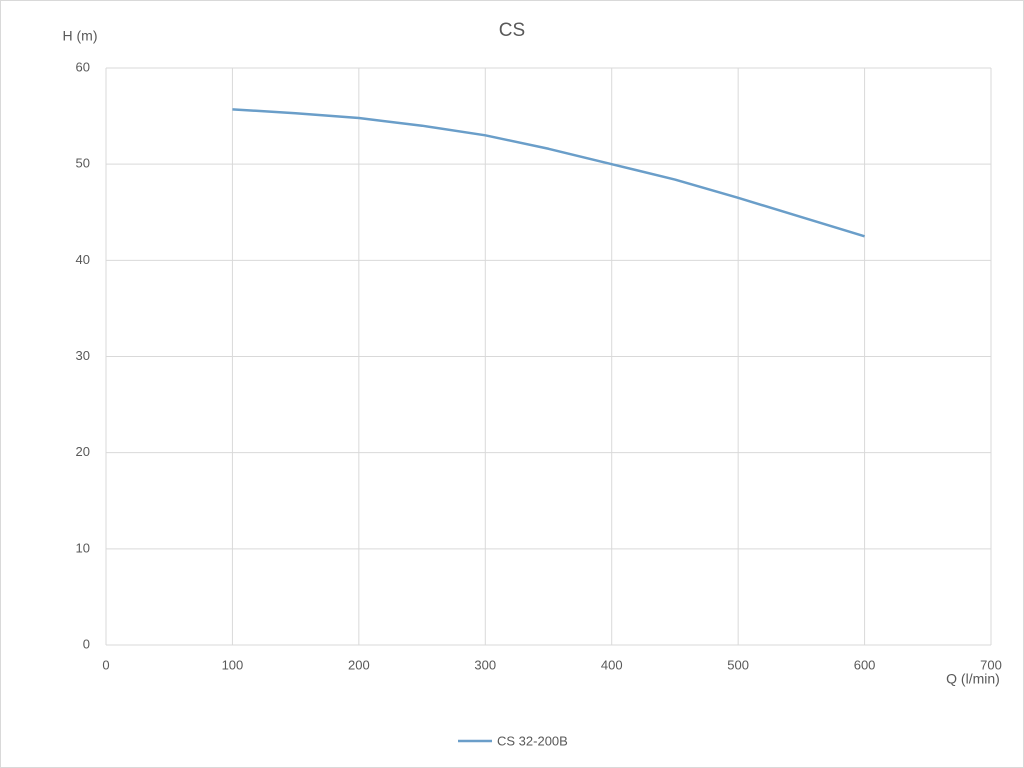  Describe the element at coordinates (80, 36) in the screenshot. I see `y-axis-title: H (m)` at that location.